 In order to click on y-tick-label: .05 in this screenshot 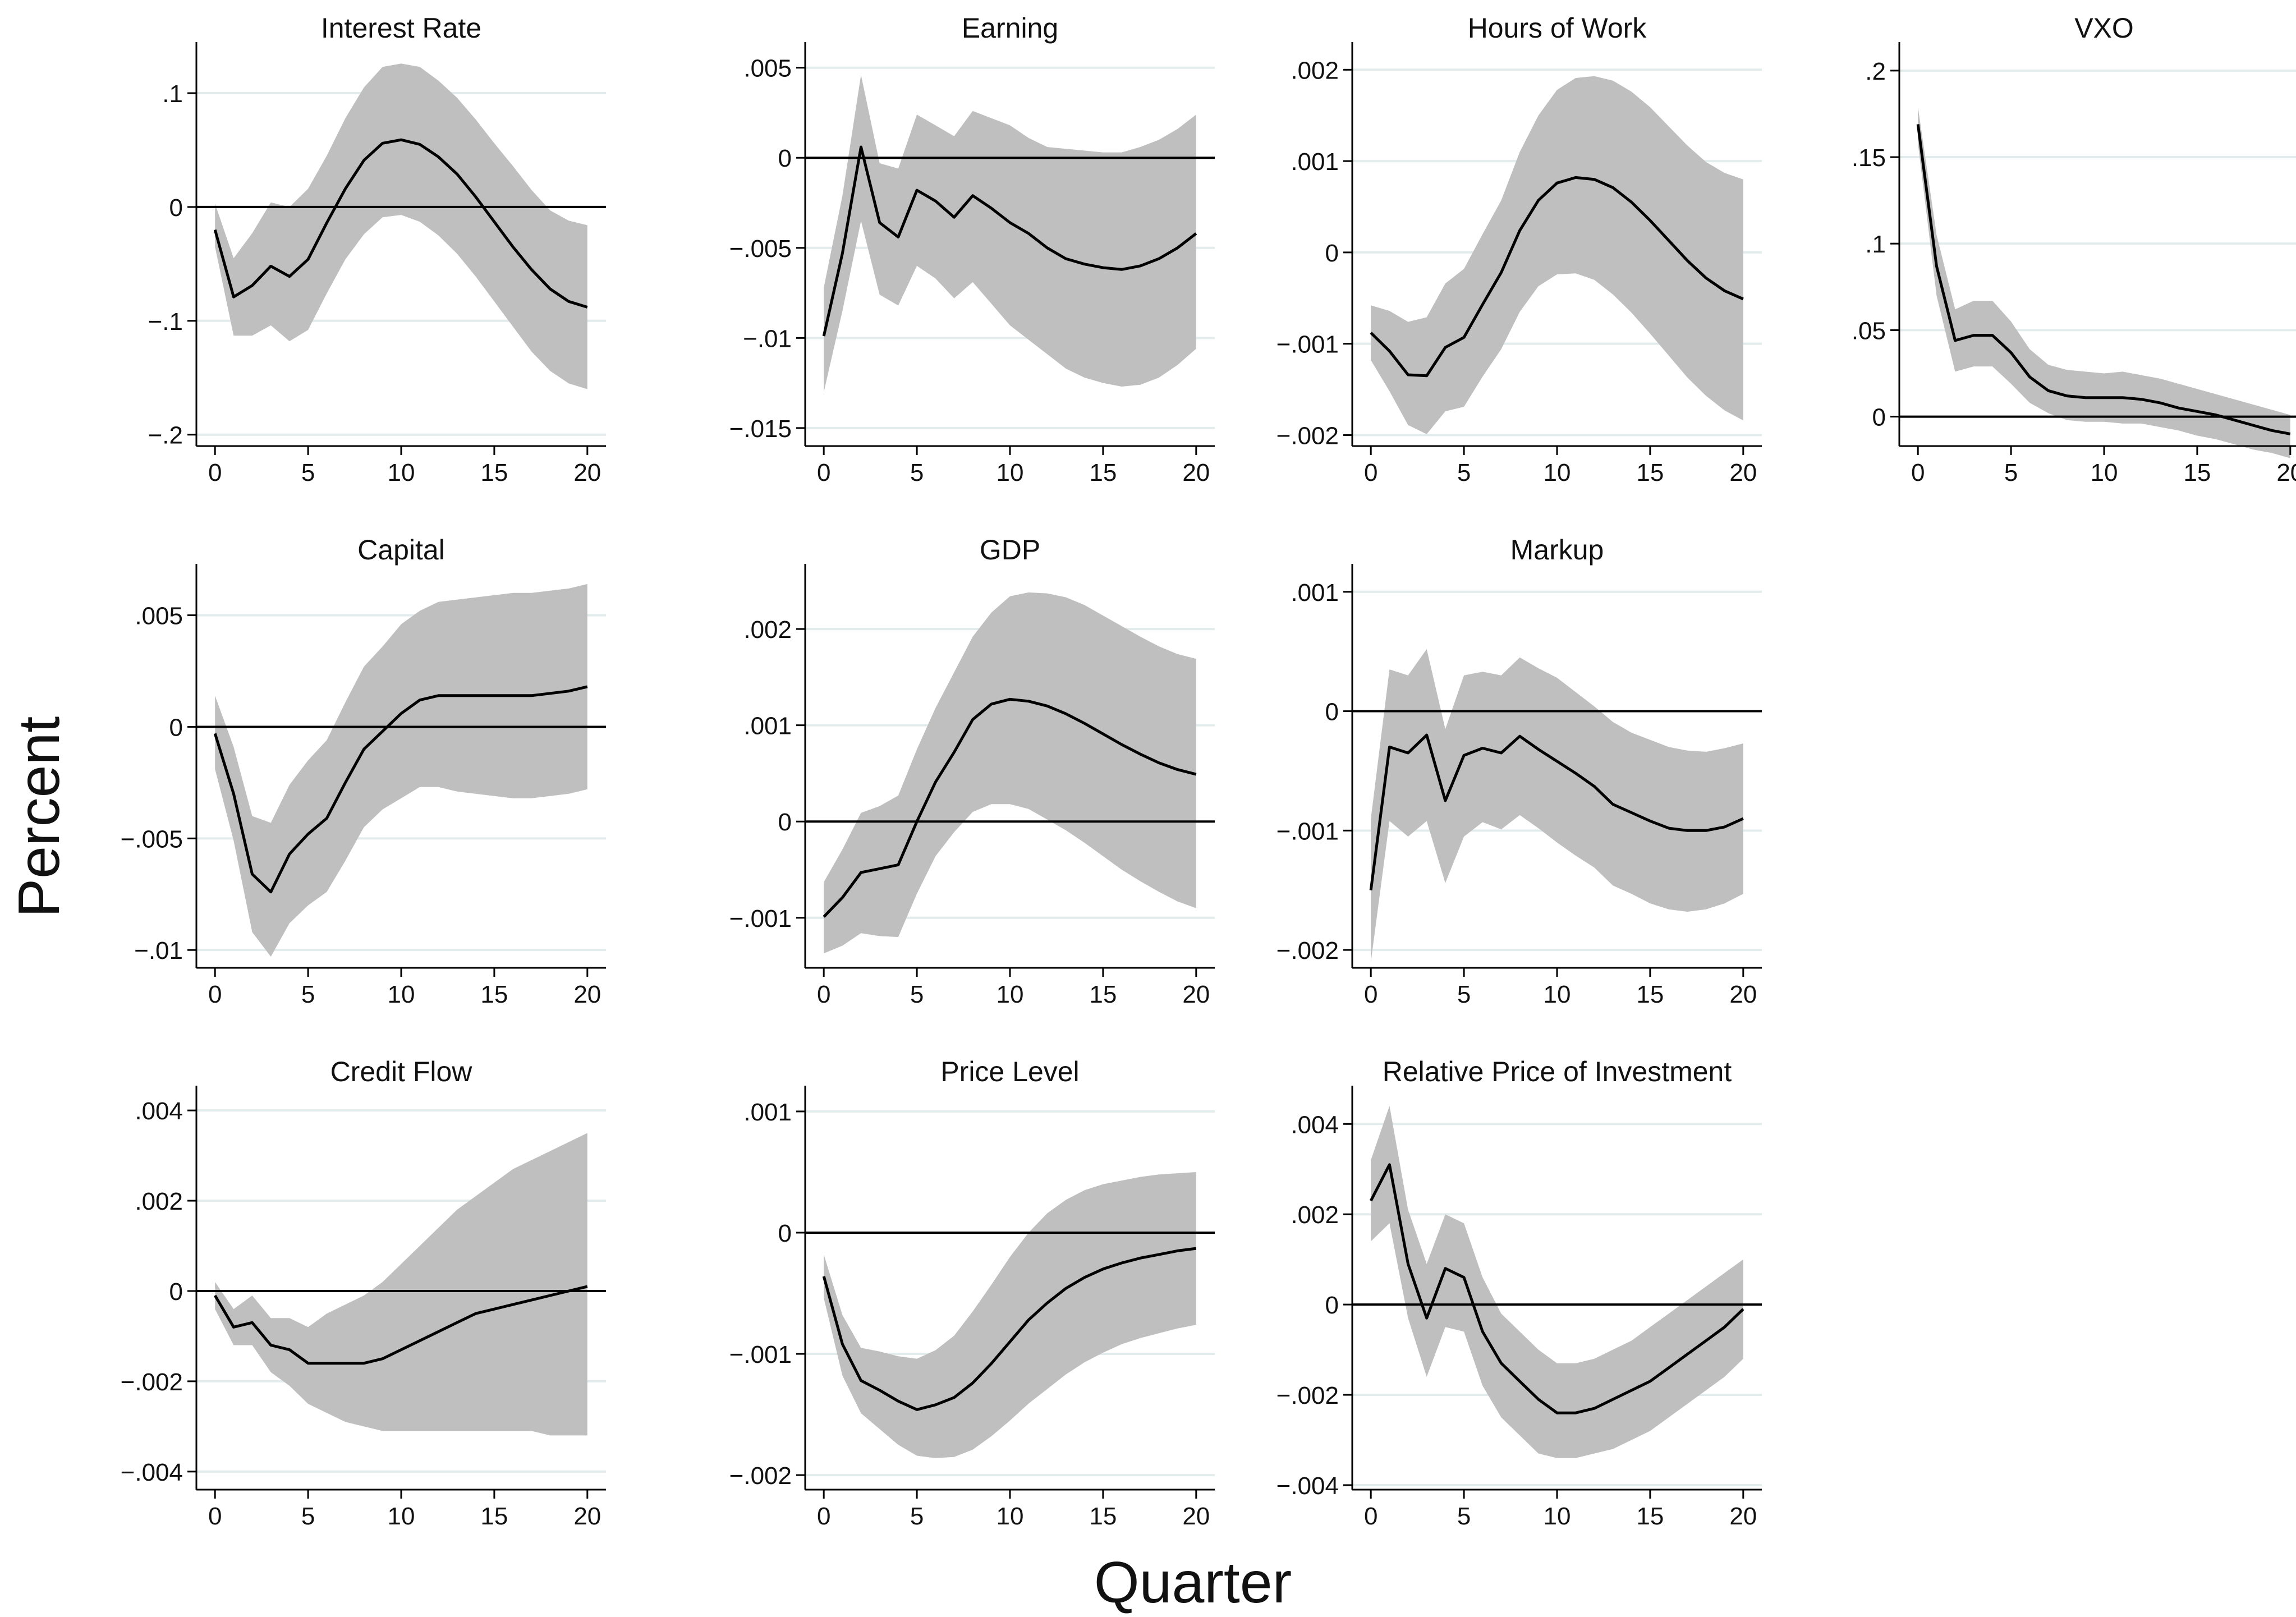, I will do `click(1869, 330)`.